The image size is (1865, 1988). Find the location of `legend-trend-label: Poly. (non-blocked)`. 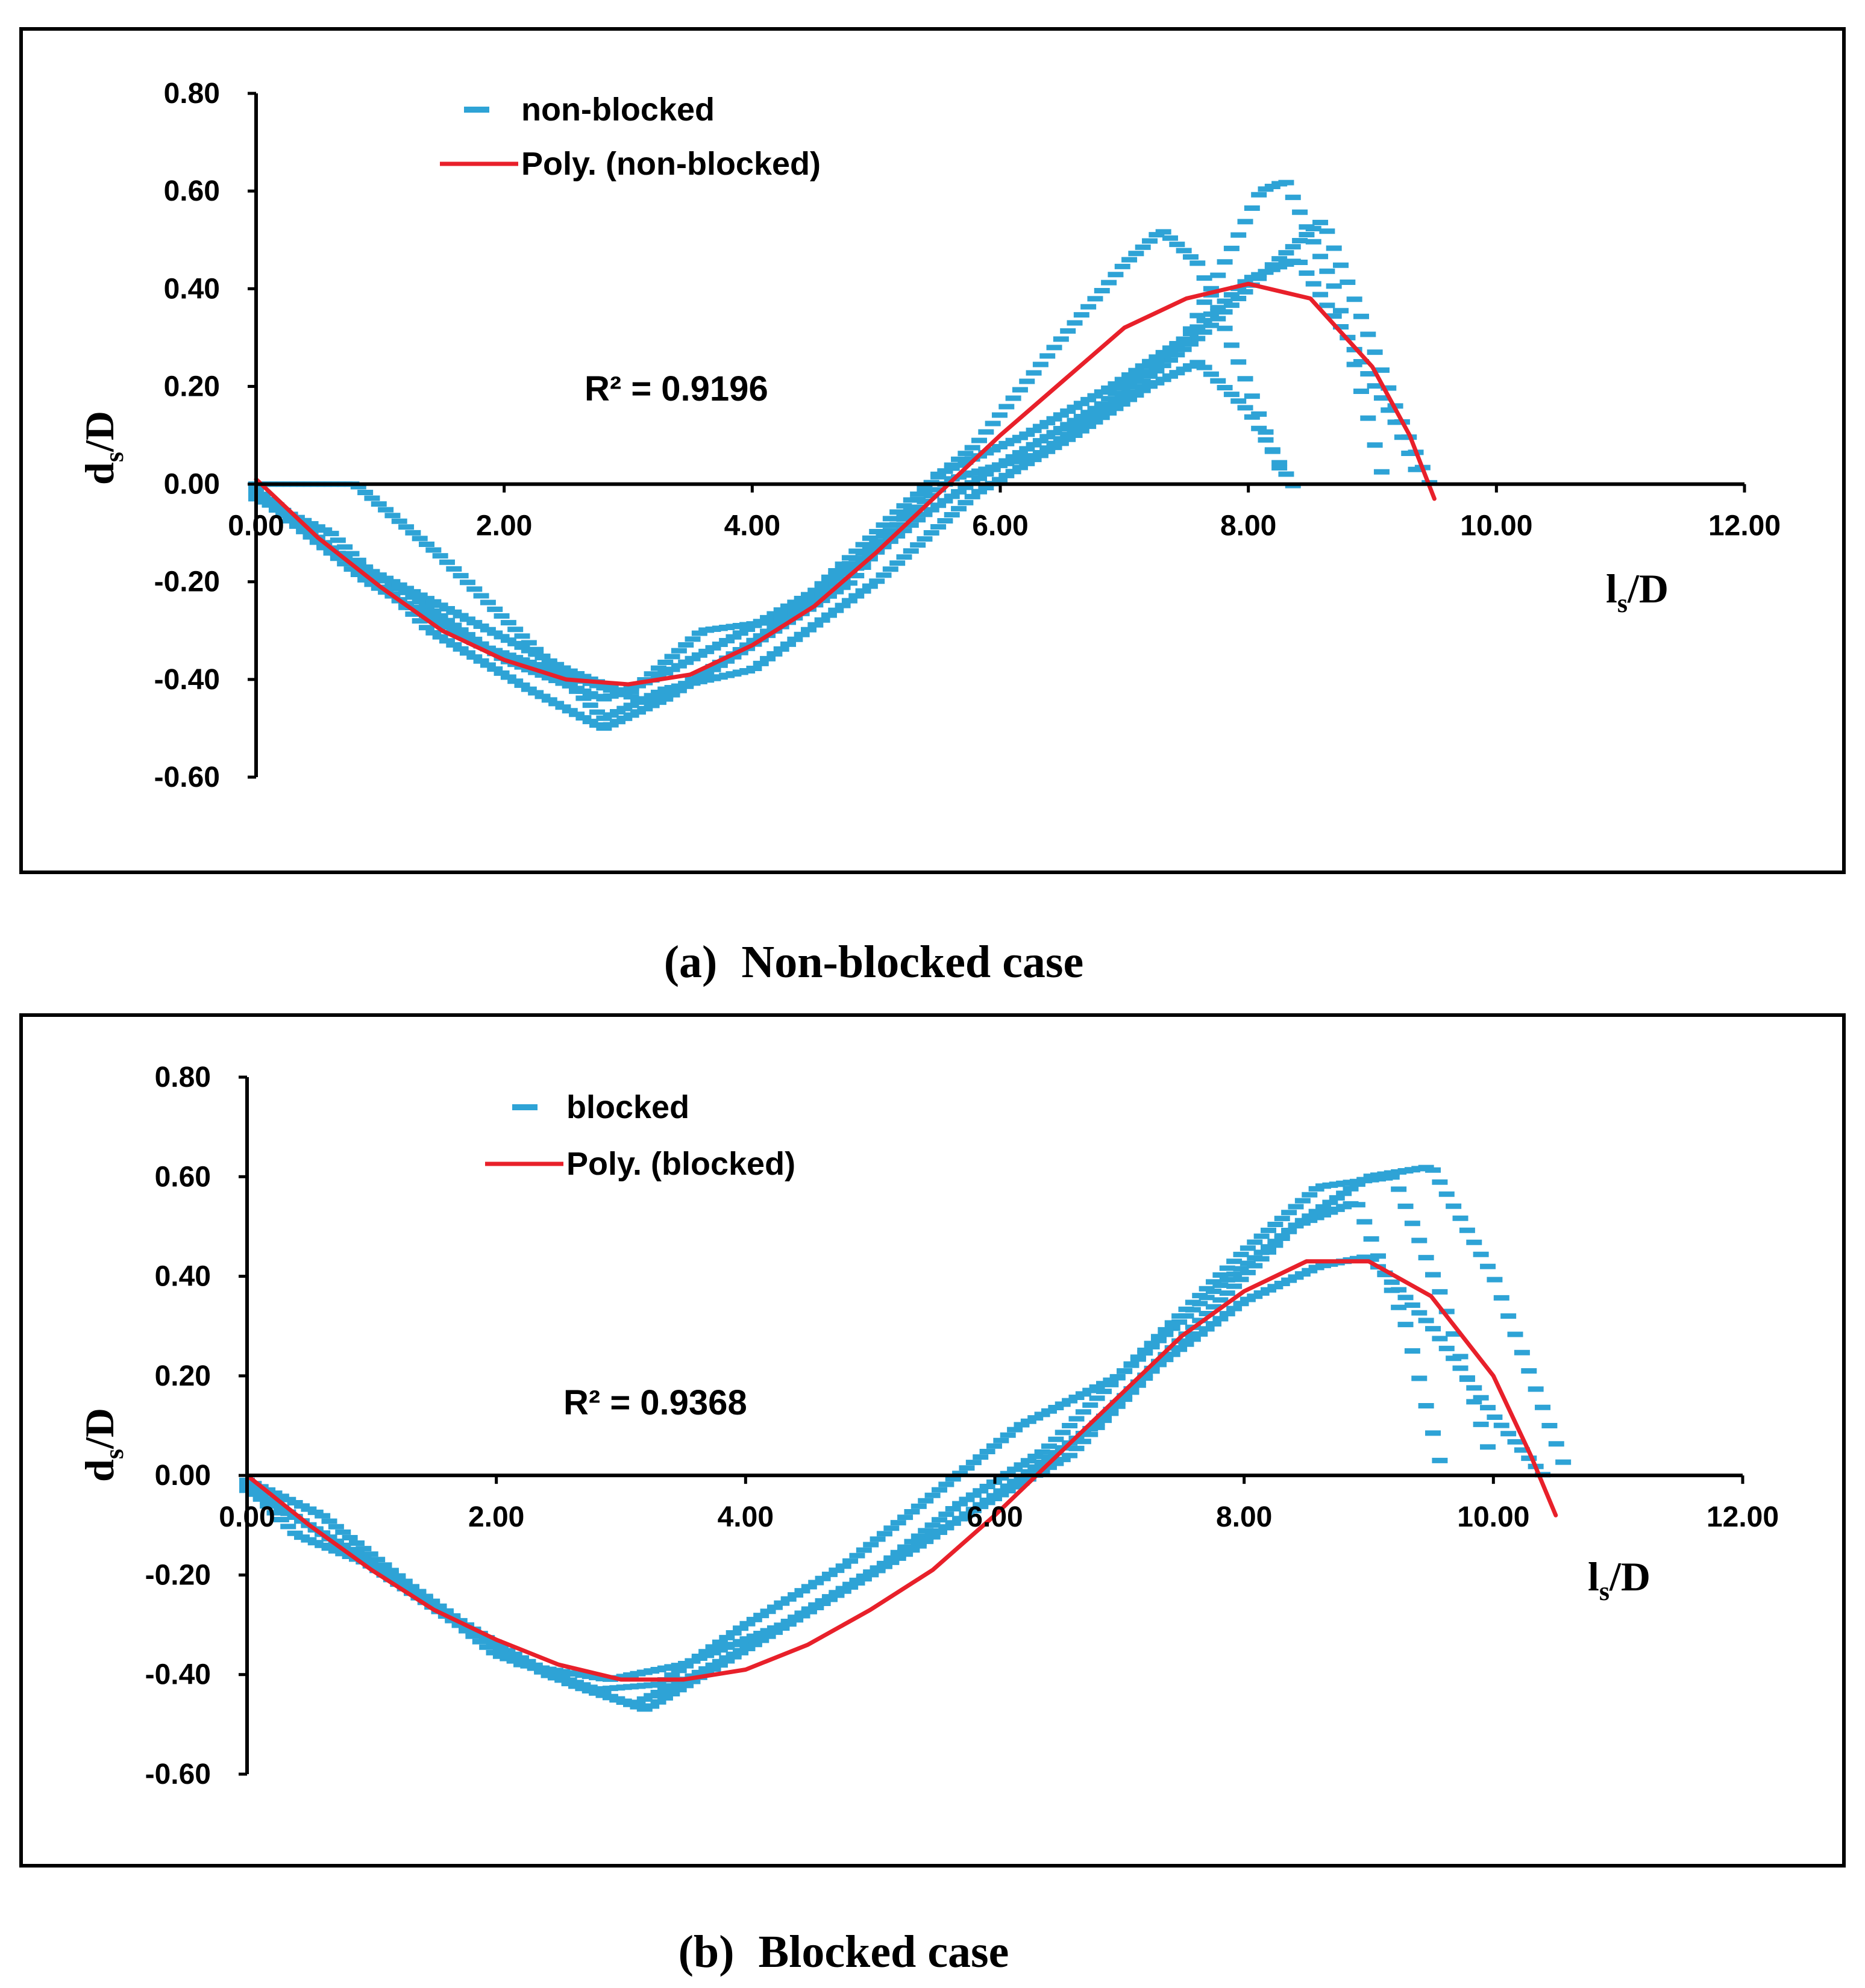

legend-trend-label: Poly. (non-blocked) is located at coordinates (671, 164).